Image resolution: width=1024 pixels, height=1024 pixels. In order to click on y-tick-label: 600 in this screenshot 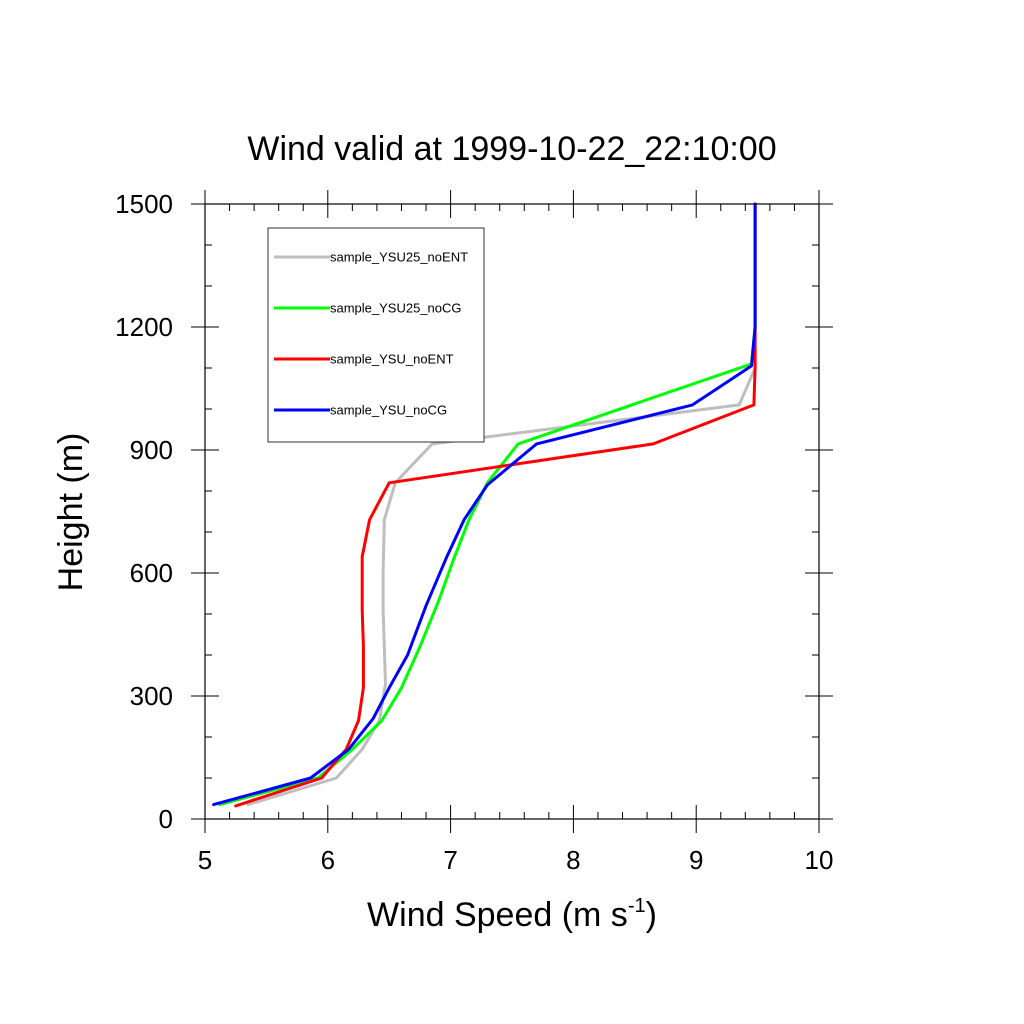, I will do `click(151, 573)`.